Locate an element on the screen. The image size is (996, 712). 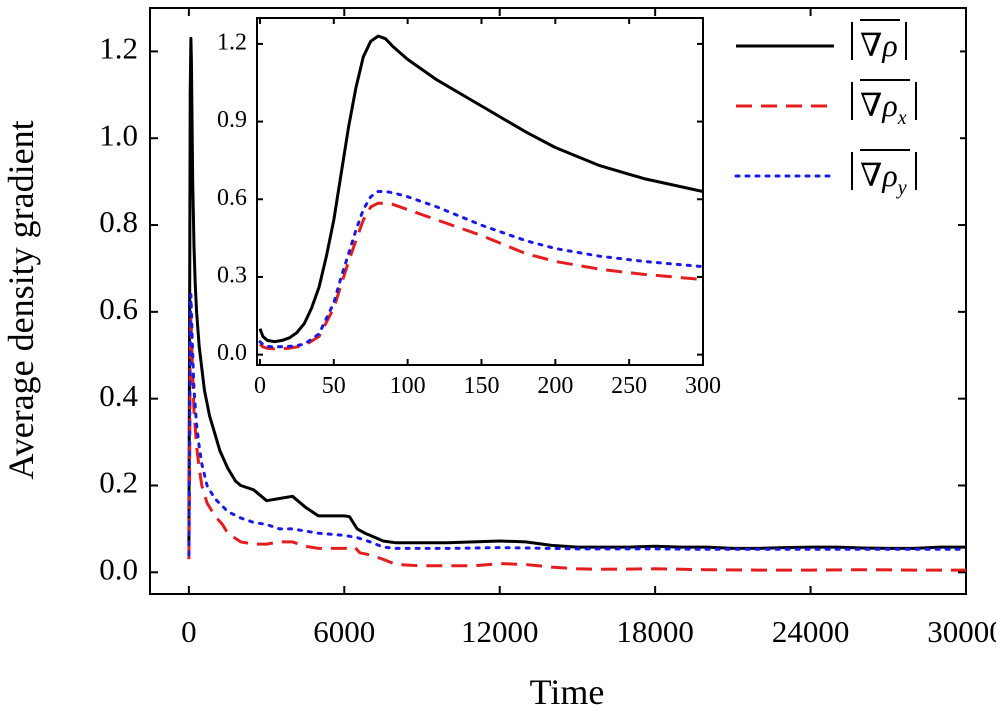
main-x-tick-label: 12000 is located at coordinates (500, 631).